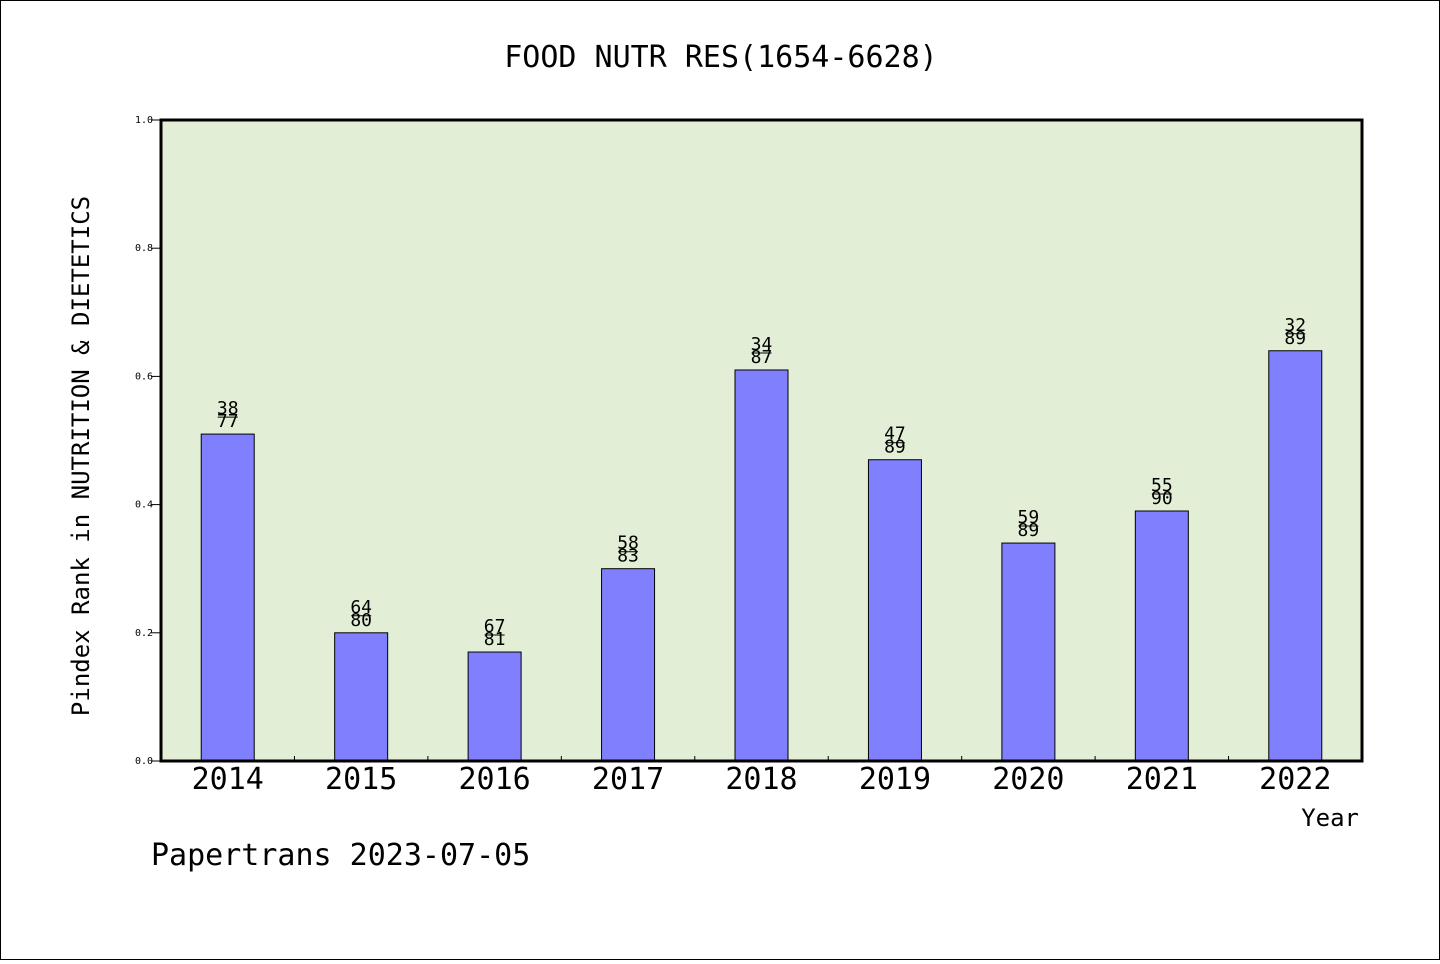 The height and width of the screenshot is (964, 1440). I want to click on y-tick-label: 0.8, so click(144, 248).